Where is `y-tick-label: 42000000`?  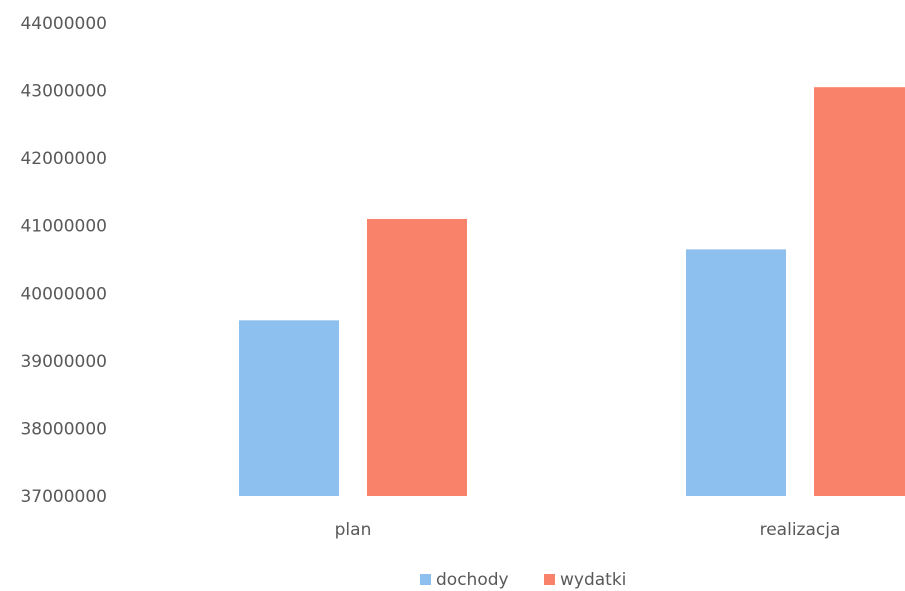
y-tick-label: 42000000 is located at coordinates (63, 159).